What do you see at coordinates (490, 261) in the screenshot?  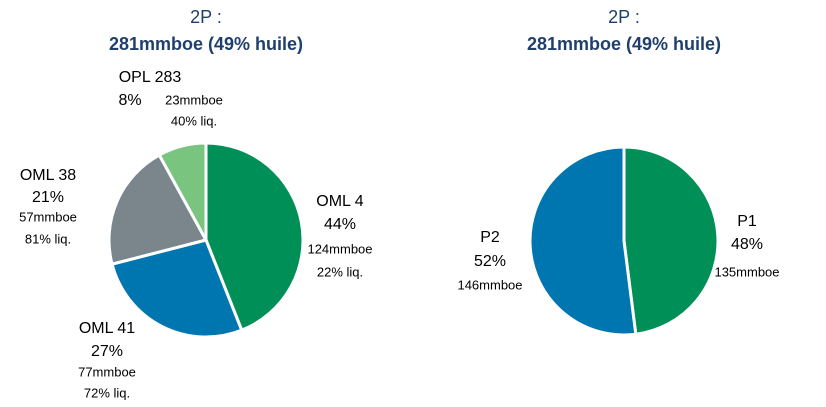 I see `slice-percent: 52%` at bounding box center [490, 261].